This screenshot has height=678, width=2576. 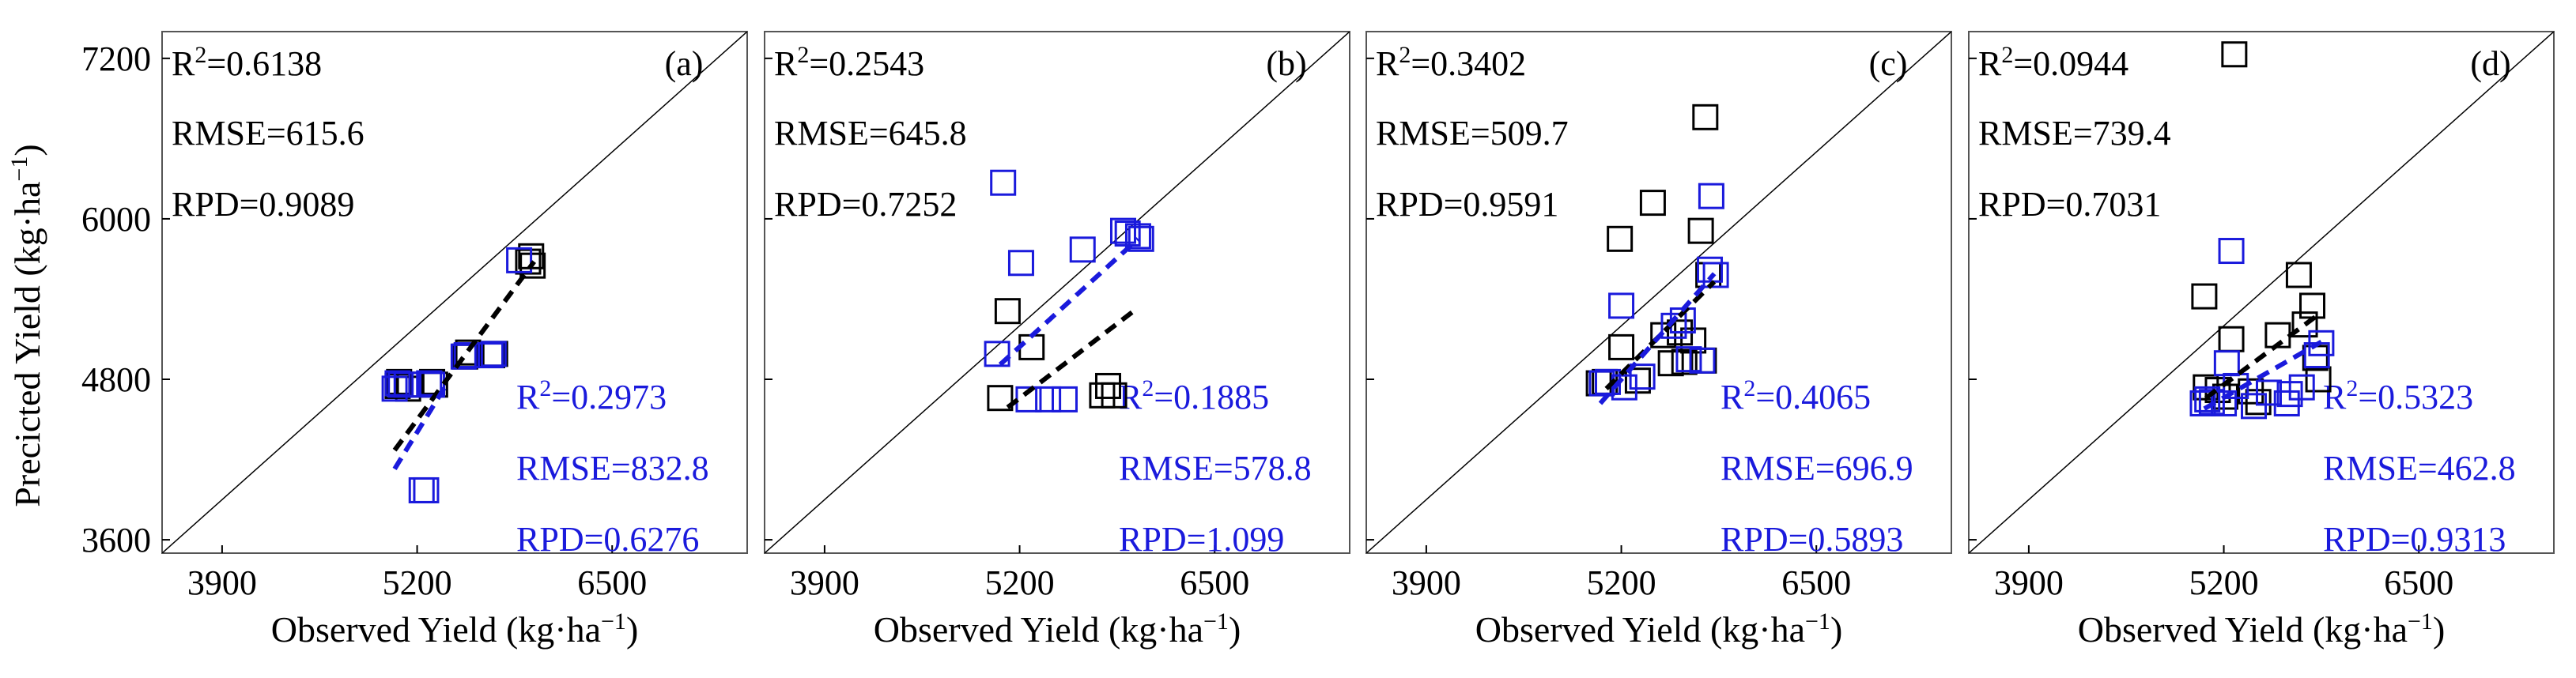 I want to click on y-axis-label-superscript: −1, so click(x=19, y=169).